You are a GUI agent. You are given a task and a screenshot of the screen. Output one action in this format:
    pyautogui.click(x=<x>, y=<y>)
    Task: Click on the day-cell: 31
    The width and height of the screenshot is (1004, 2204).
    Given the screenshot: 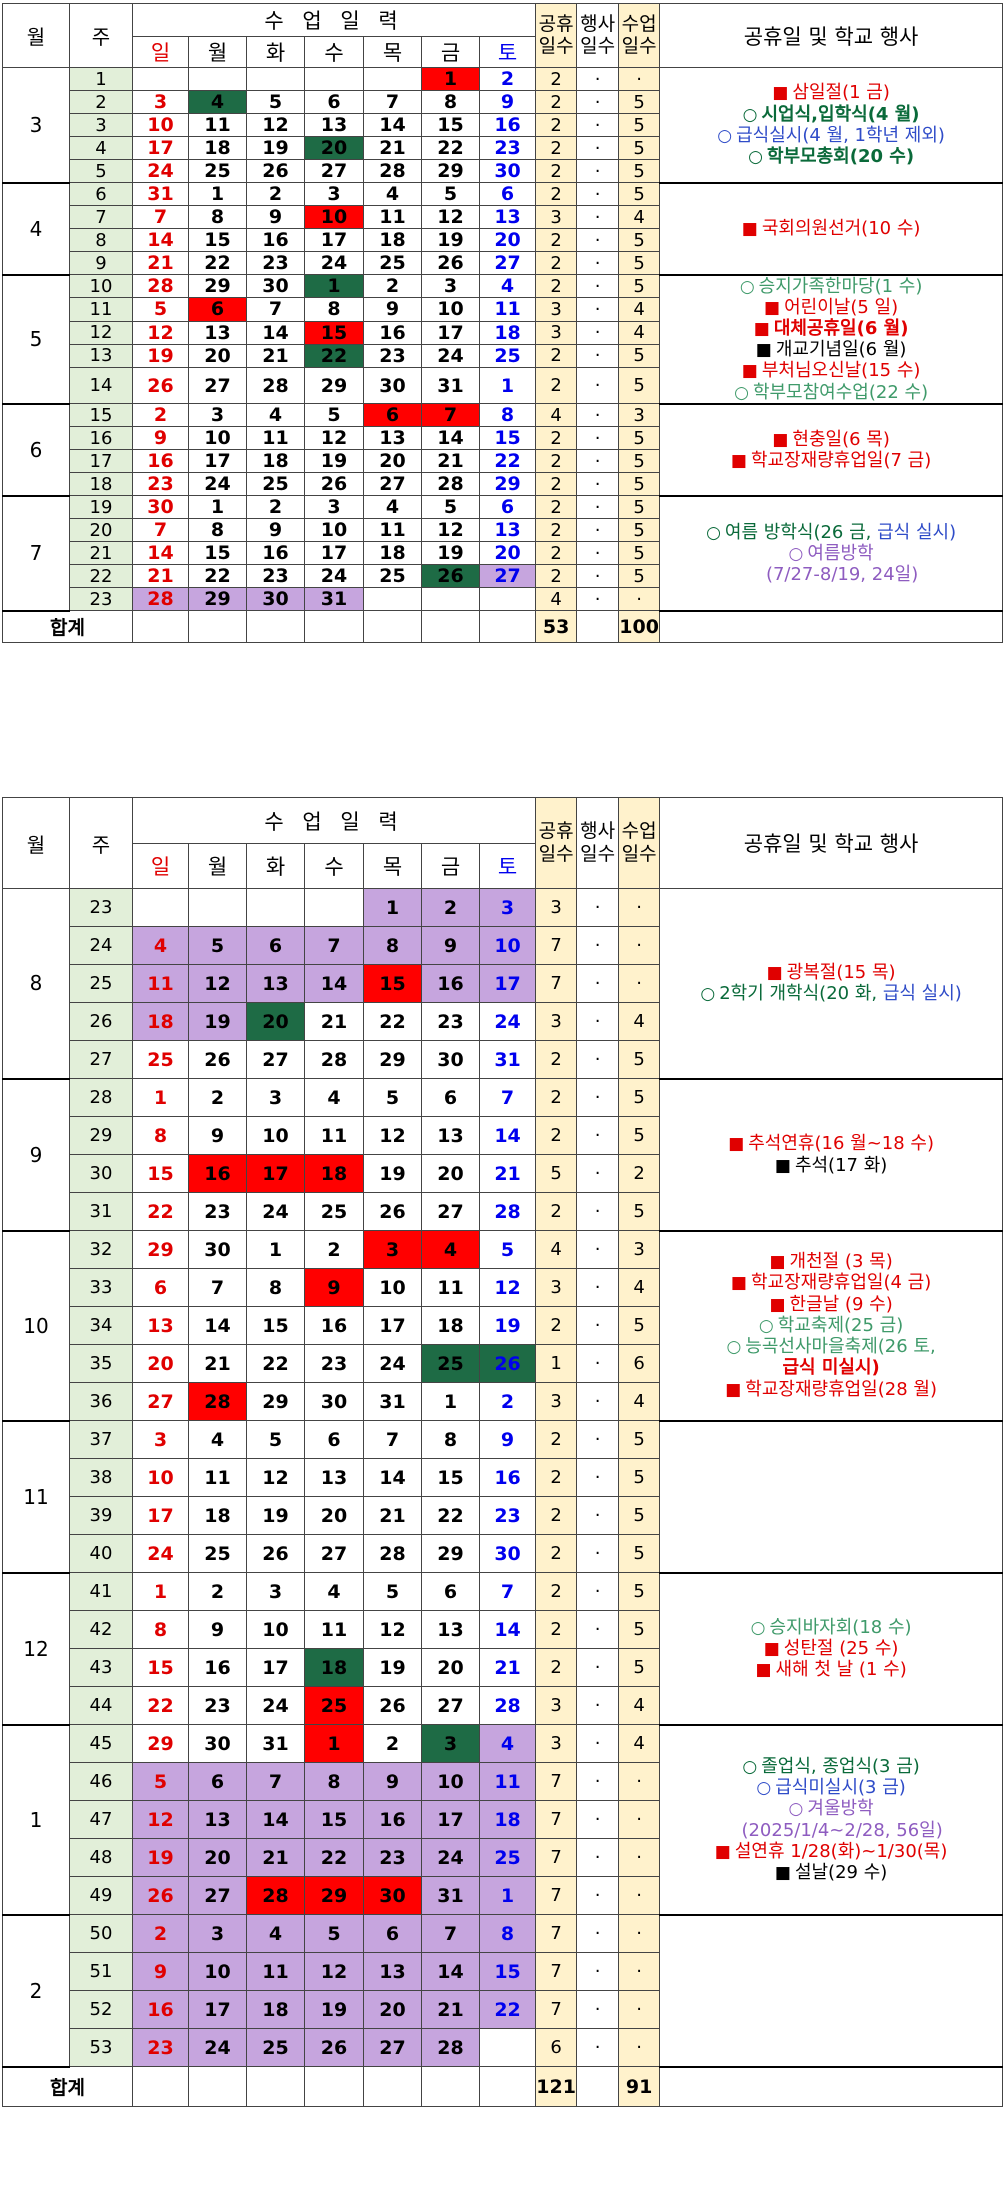 What is the action you would take?
    pyautogui.click(x=450, y=385)
    